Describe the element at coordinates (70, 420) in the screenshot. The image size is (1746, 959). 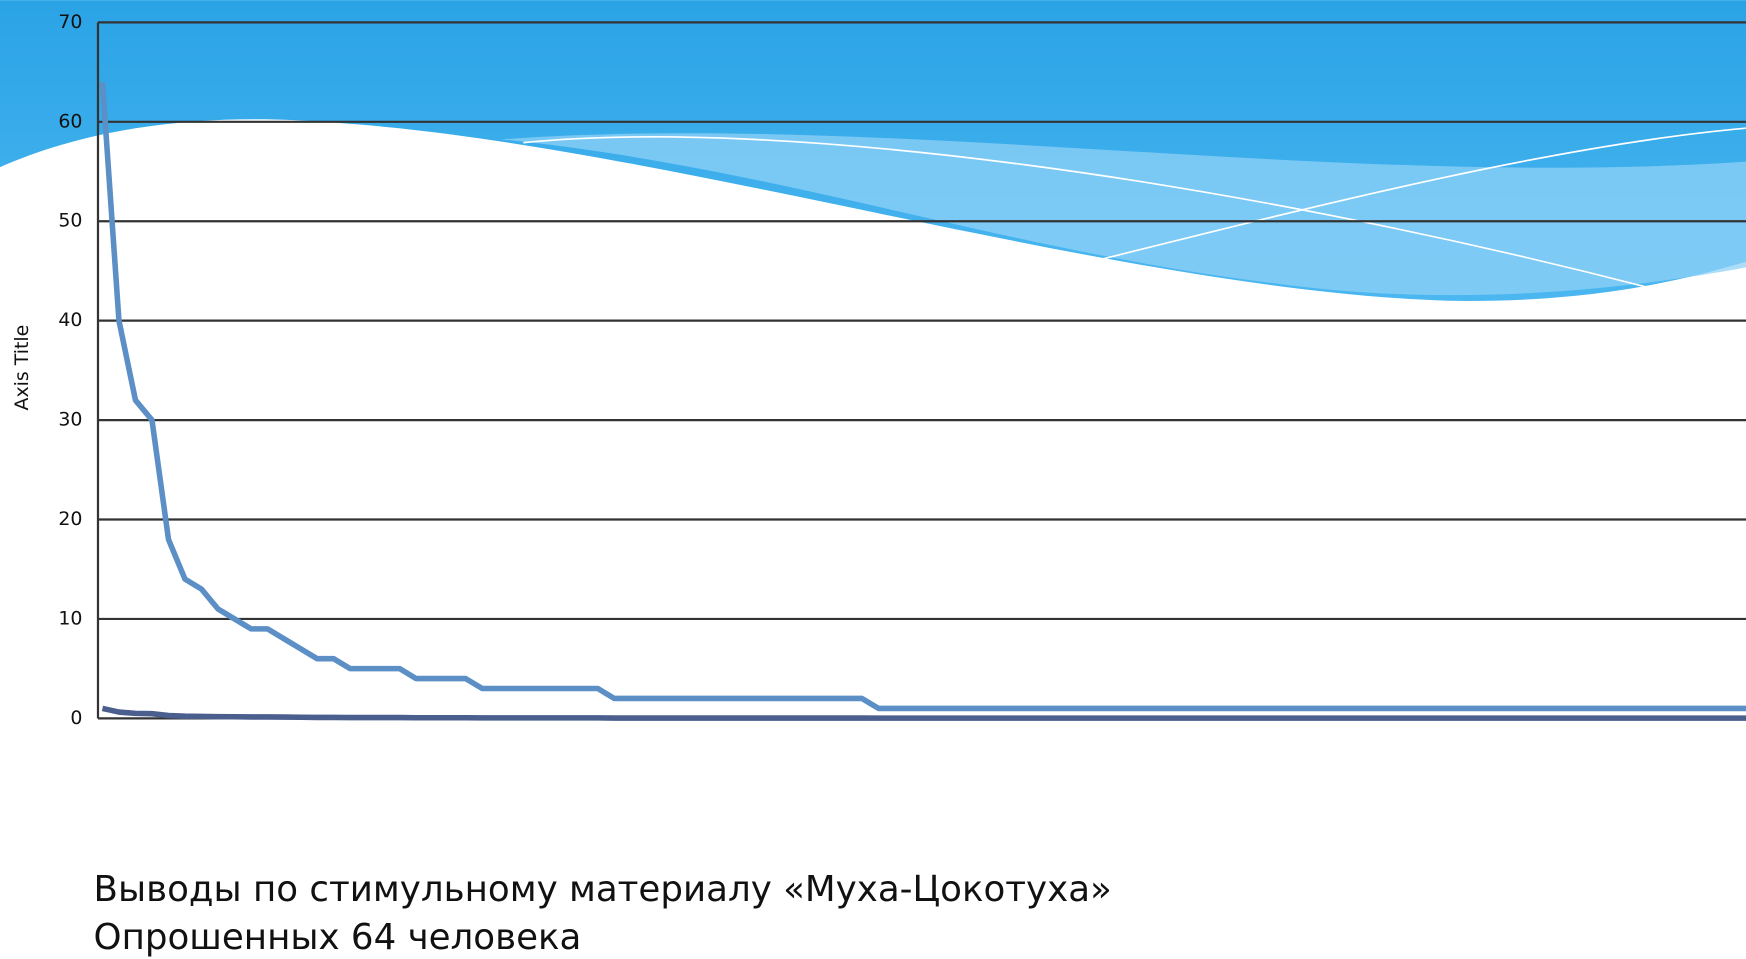
I see `y-tick-label: 30` at that location.